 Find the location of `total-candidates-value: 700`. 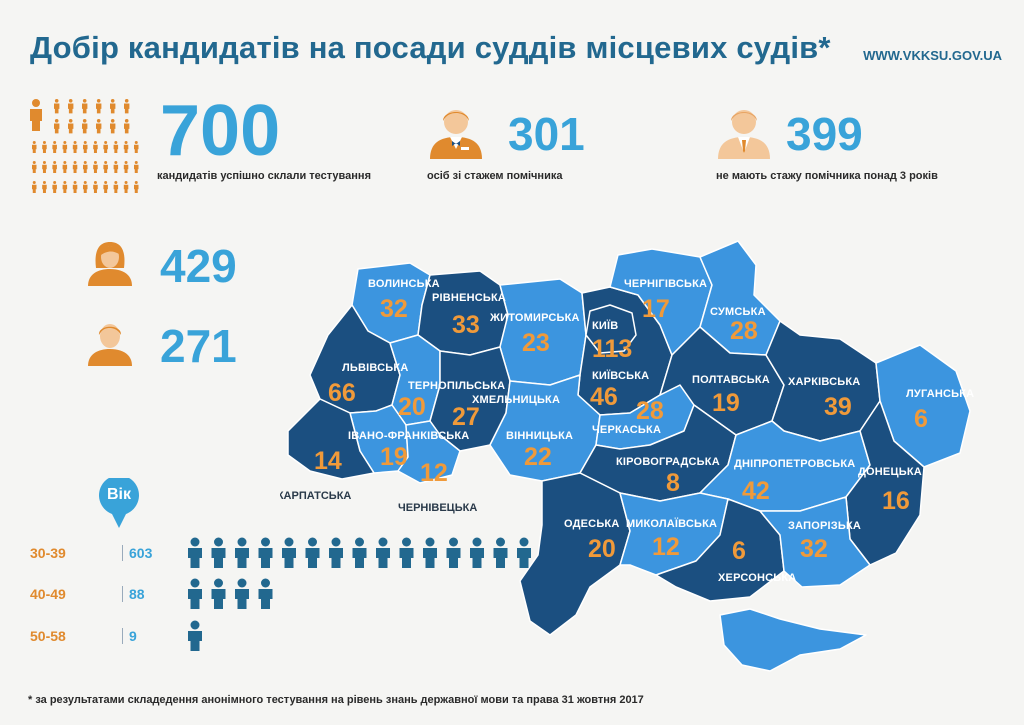

total-candidates-value: 700 is located at coordinates (220, 131).